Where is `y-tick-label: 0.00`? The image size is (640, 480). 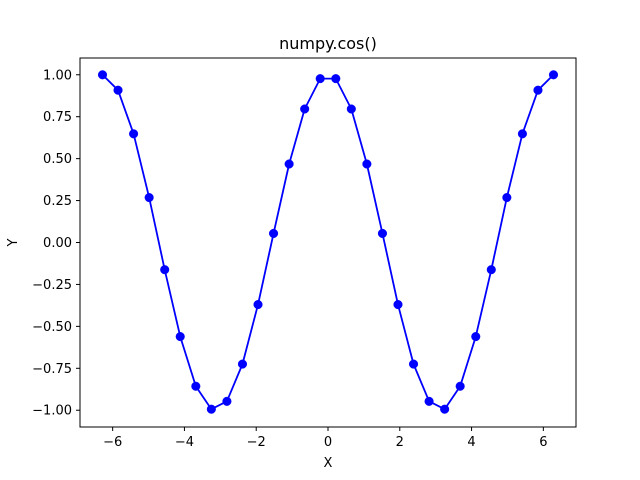
y-tick-label: 0.00 is located at coordinates (57, 243).